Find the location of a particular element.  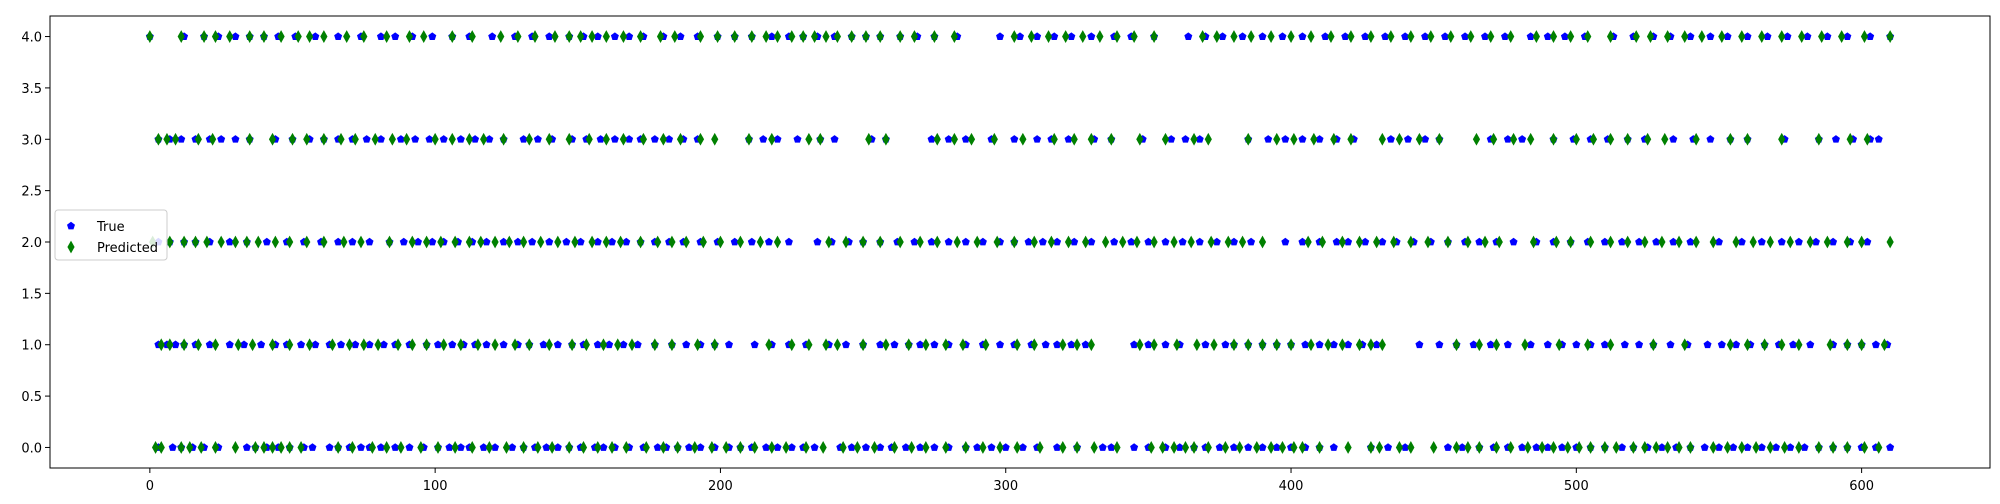

x-tick-label: 300 is located at coordinates (1005, 486).